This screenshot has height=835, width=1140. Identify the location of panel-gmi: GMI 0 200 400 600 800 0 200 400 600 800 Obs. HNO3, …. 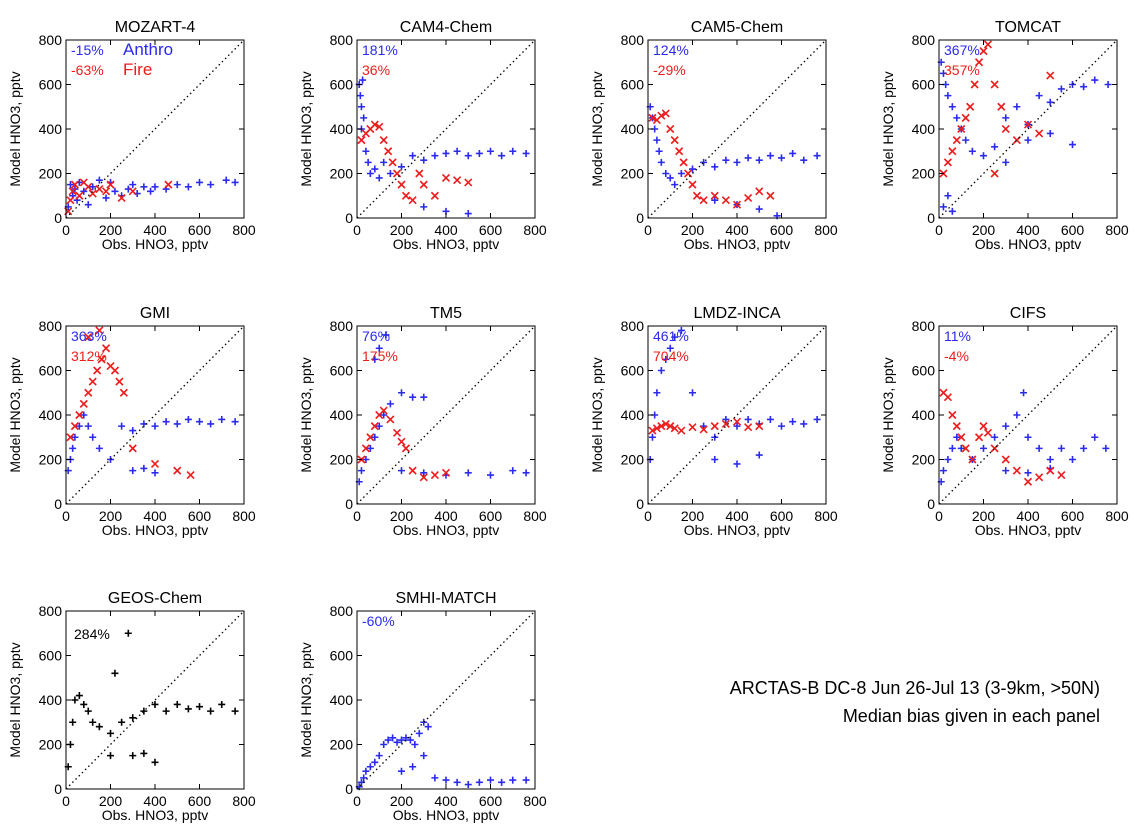
(131, 421).